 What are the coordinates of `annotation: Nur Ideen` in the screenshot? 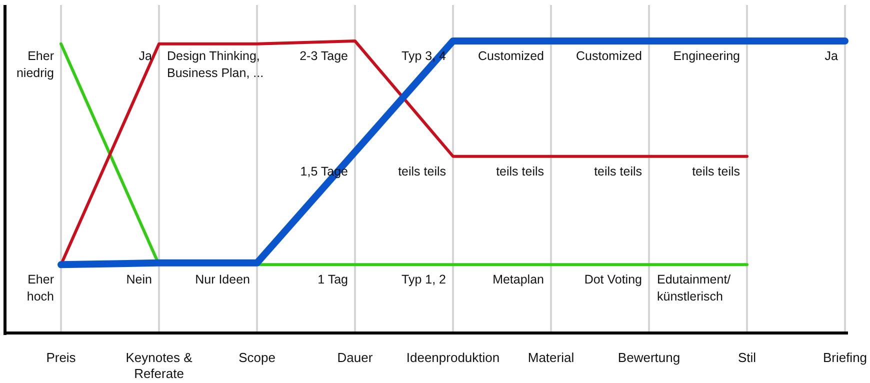 It's located at (222, 279).